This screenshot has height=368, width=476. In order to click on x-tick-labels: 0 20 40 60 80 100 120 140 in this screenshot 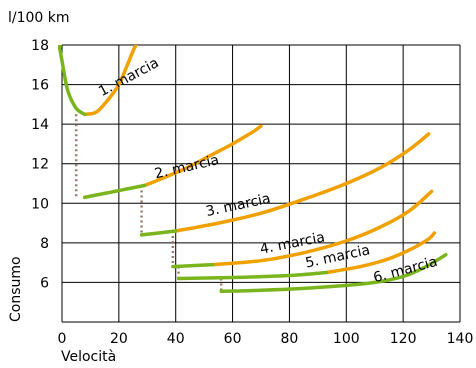, I will do `click(266, 339)`.